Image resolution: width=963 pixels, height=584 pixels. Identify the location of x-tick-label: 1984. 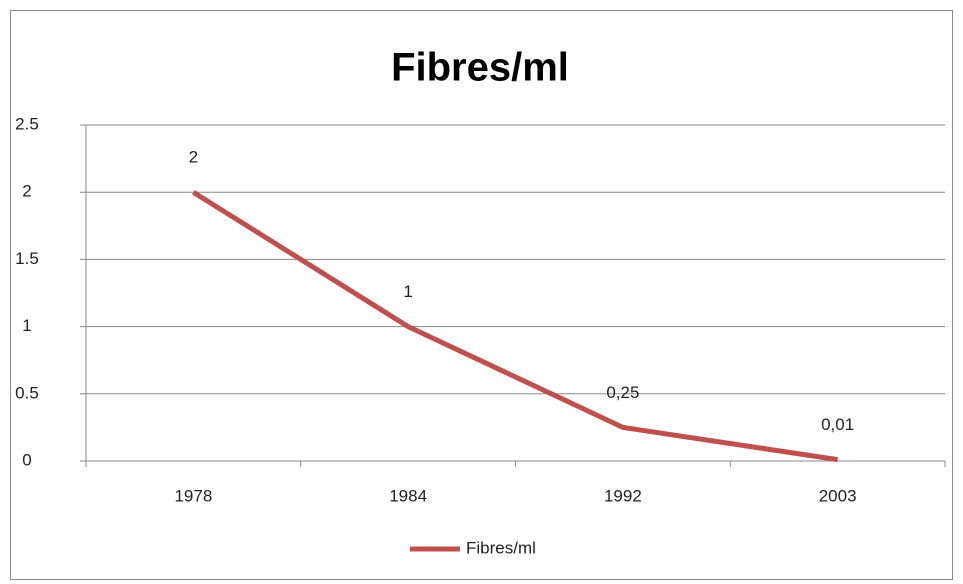
(408, 495).